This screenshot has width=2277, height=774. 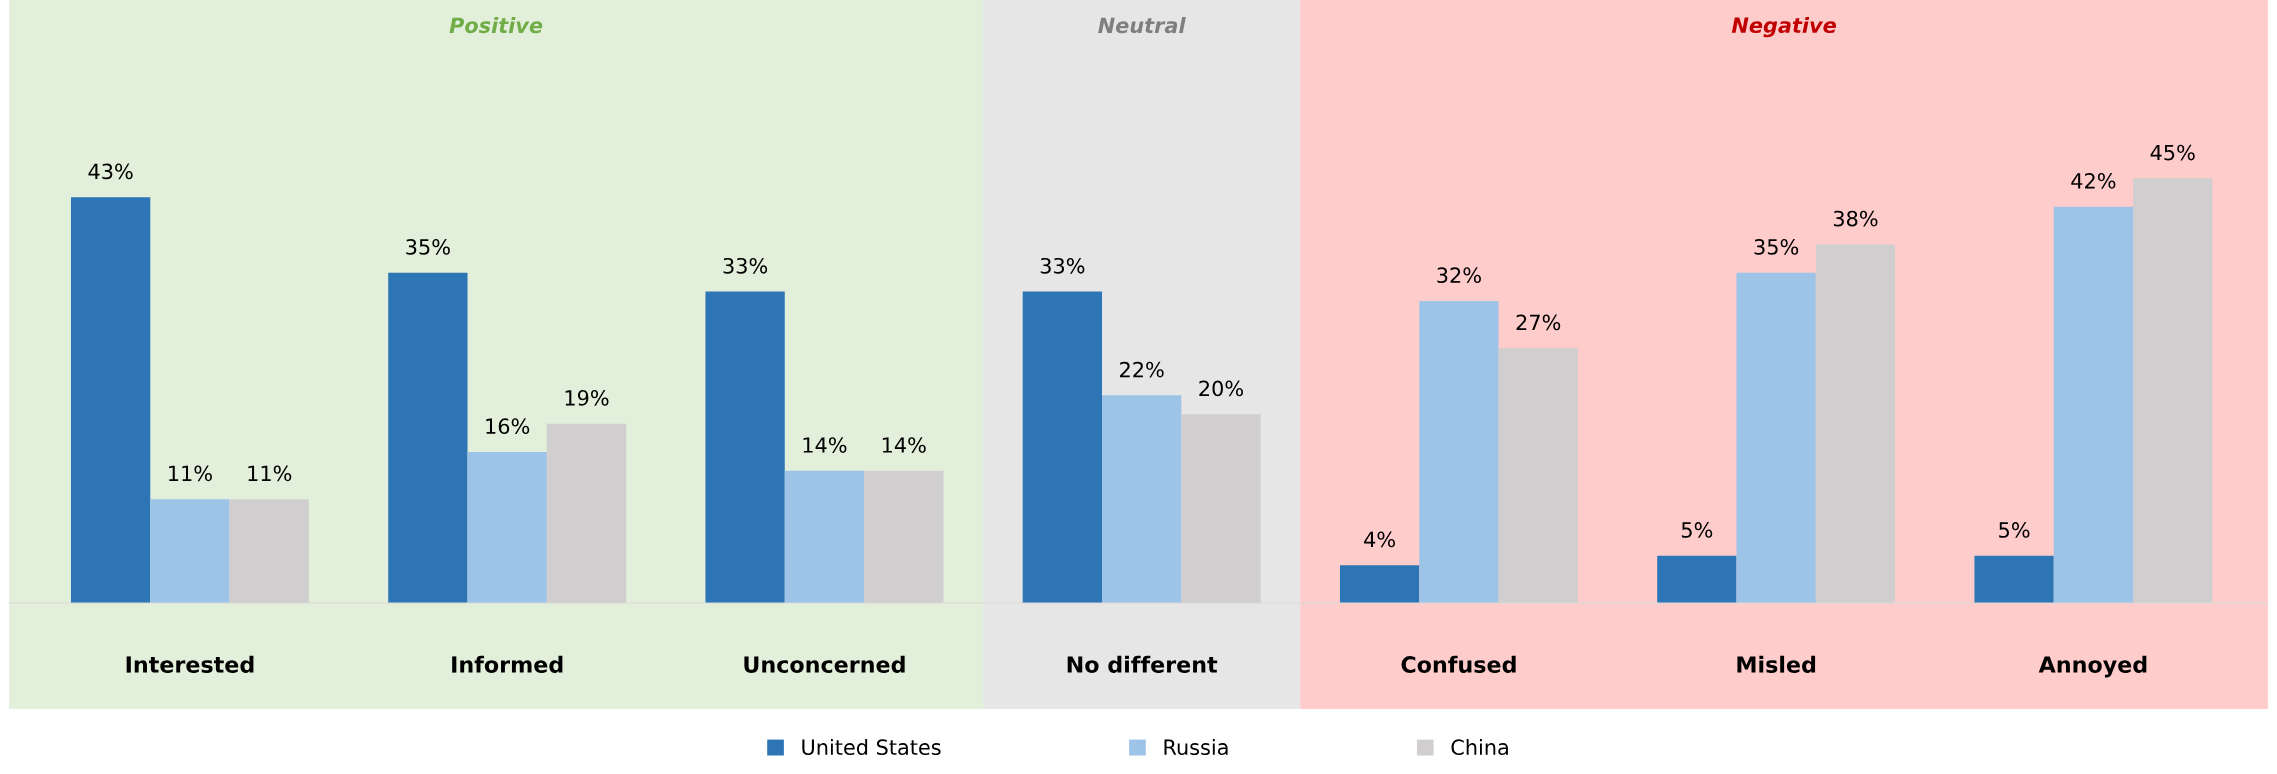 What do you see at coordinates (1776, 664) in the screenshot?
I see `x-tick-label: Misled` at bounding box center [1776, 664].